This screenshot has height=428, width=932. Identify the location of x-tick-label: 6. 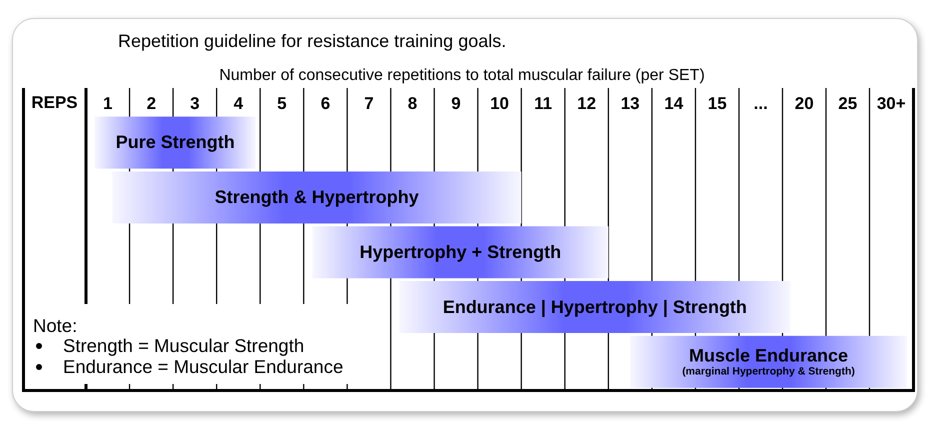
(325, 103).